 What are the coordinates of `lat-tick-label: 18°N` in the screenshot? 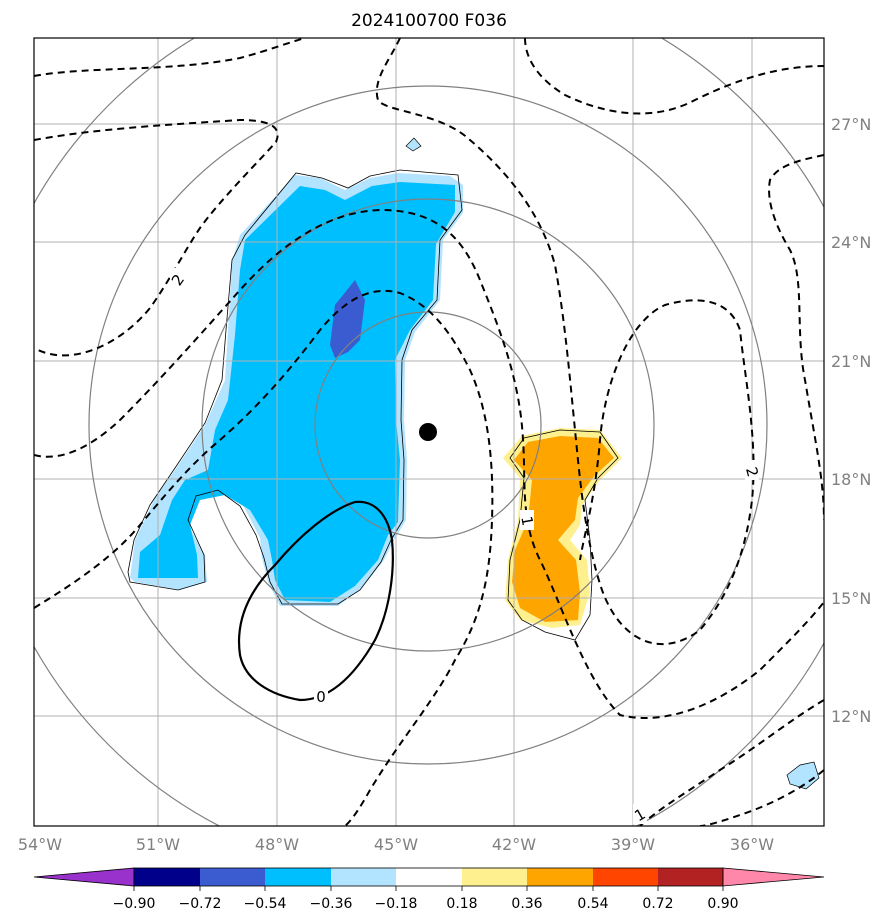 It's located at (851, 479).